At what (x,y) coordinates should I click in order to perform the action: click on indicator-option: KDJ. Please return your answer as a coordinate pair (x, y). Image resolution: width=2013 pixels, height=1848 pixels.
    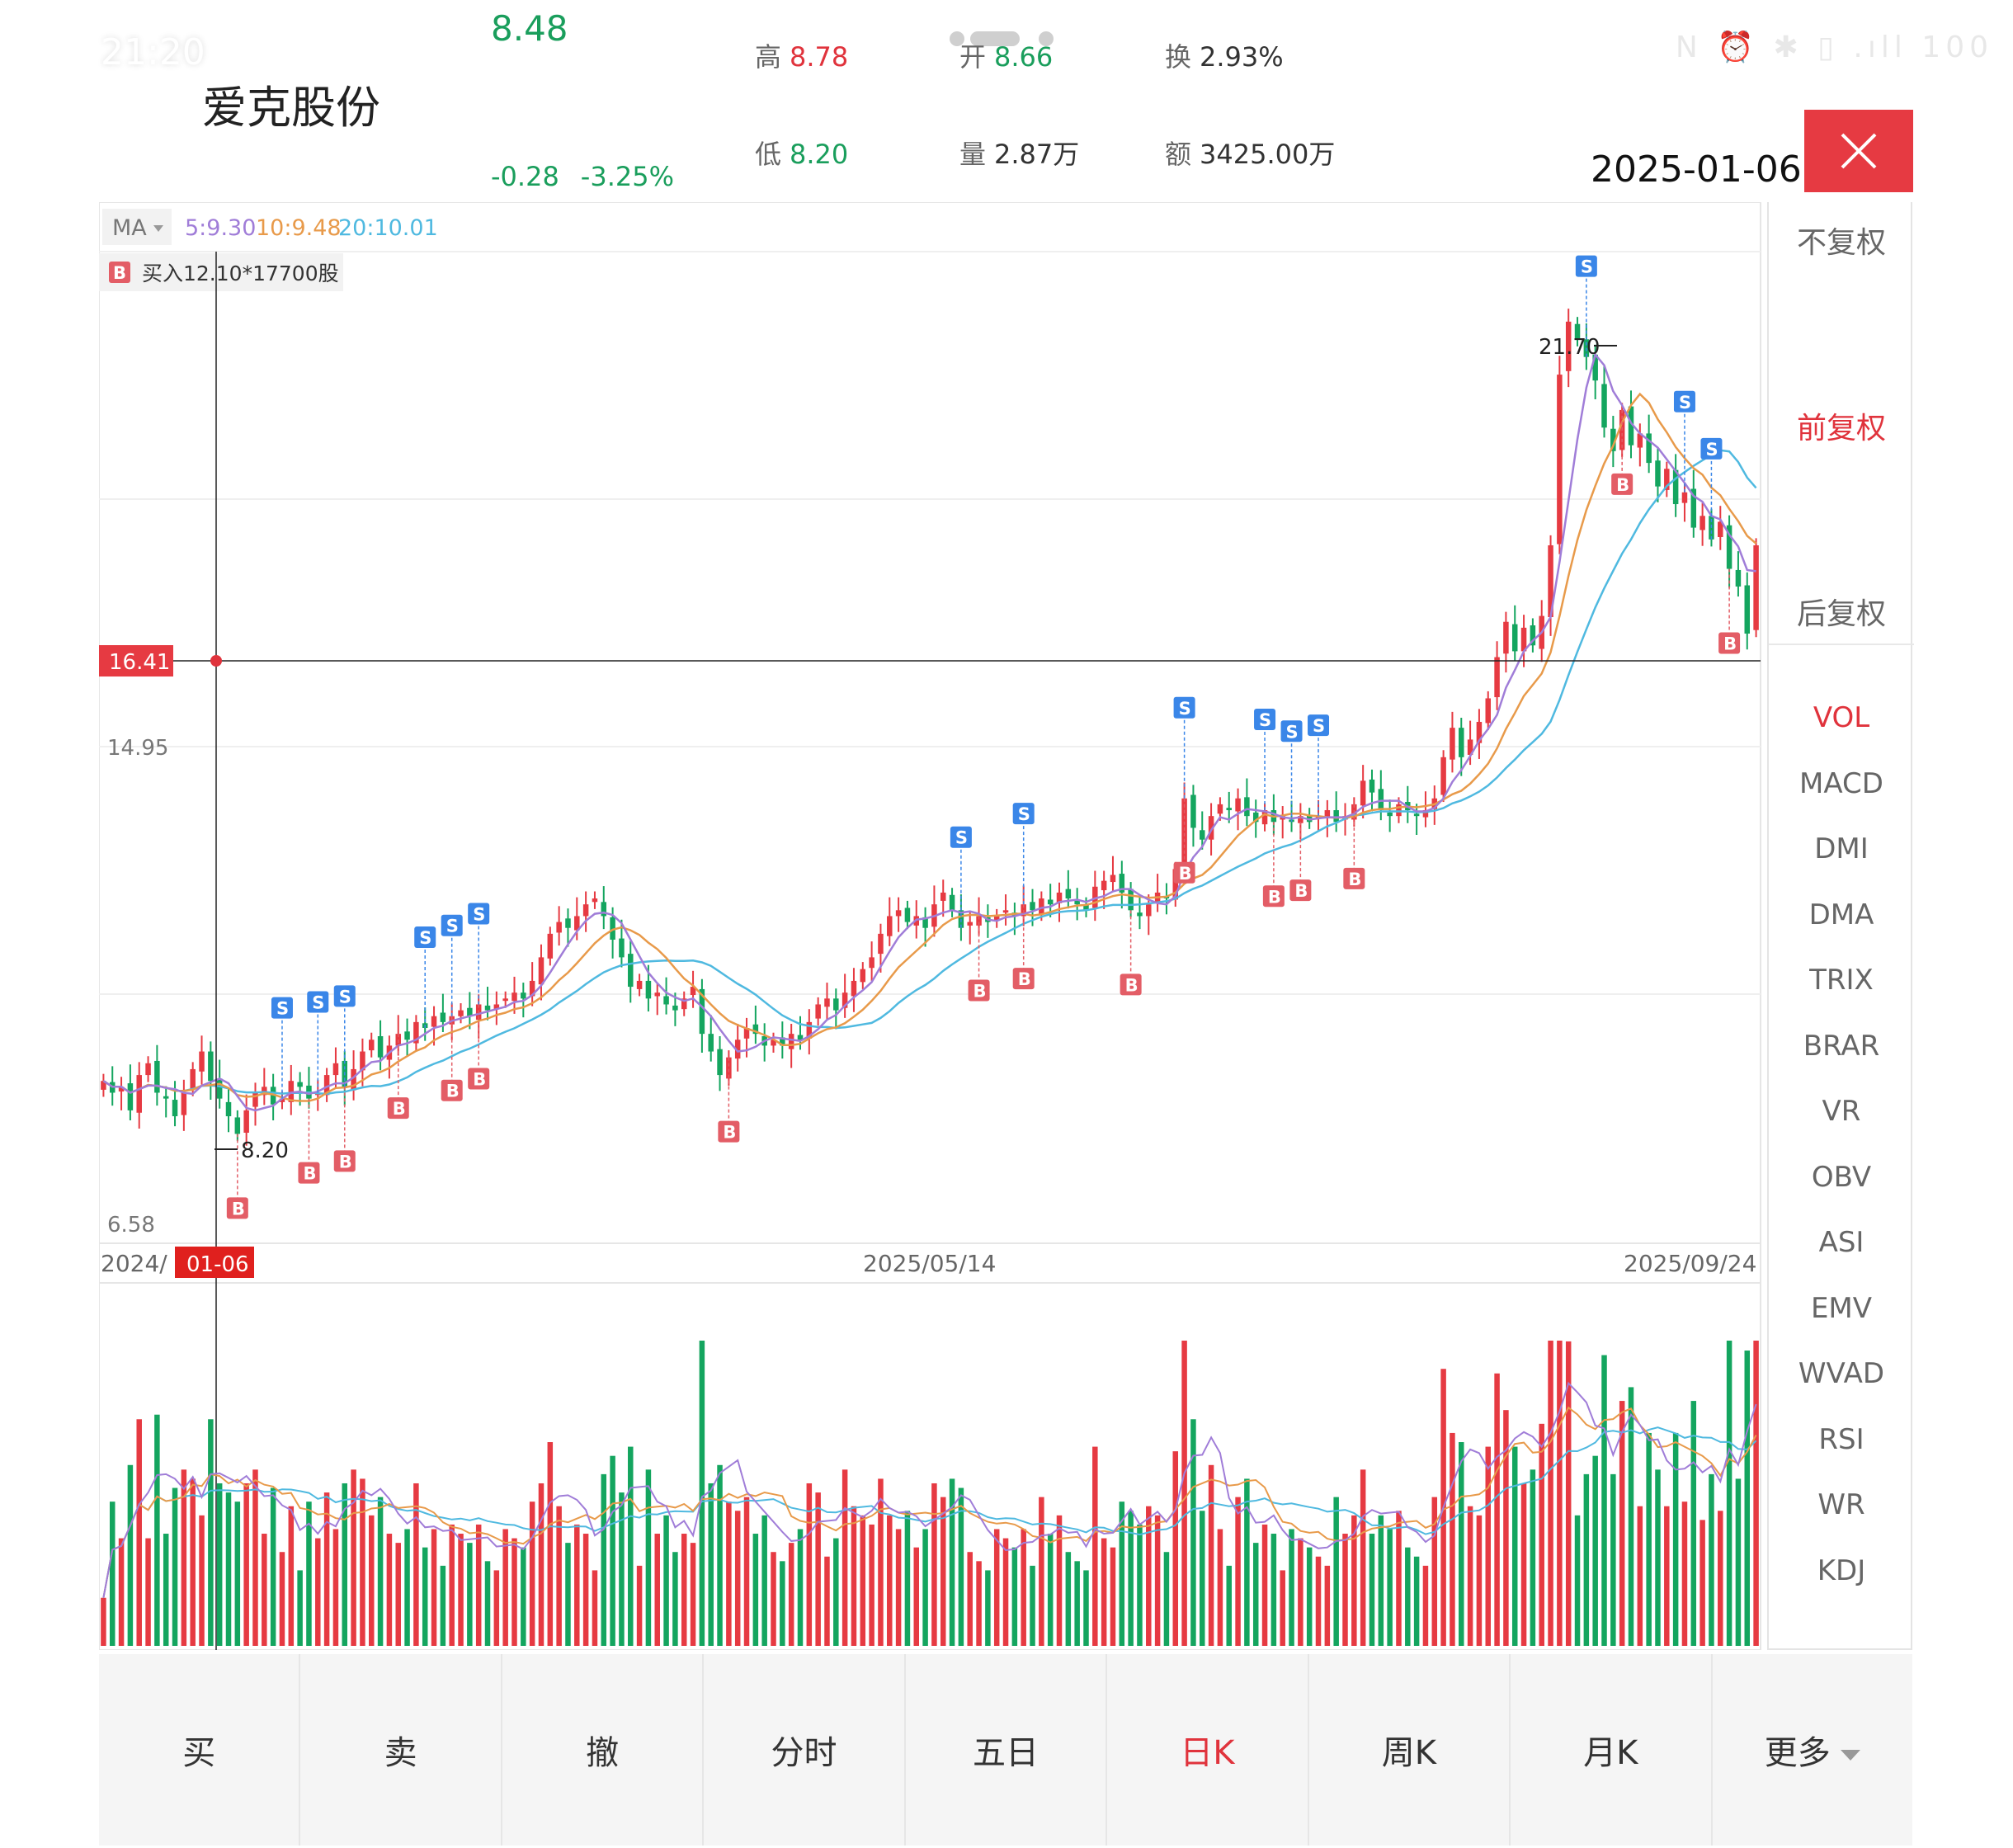
    Looking at the image, I should click on (1841, 1570).